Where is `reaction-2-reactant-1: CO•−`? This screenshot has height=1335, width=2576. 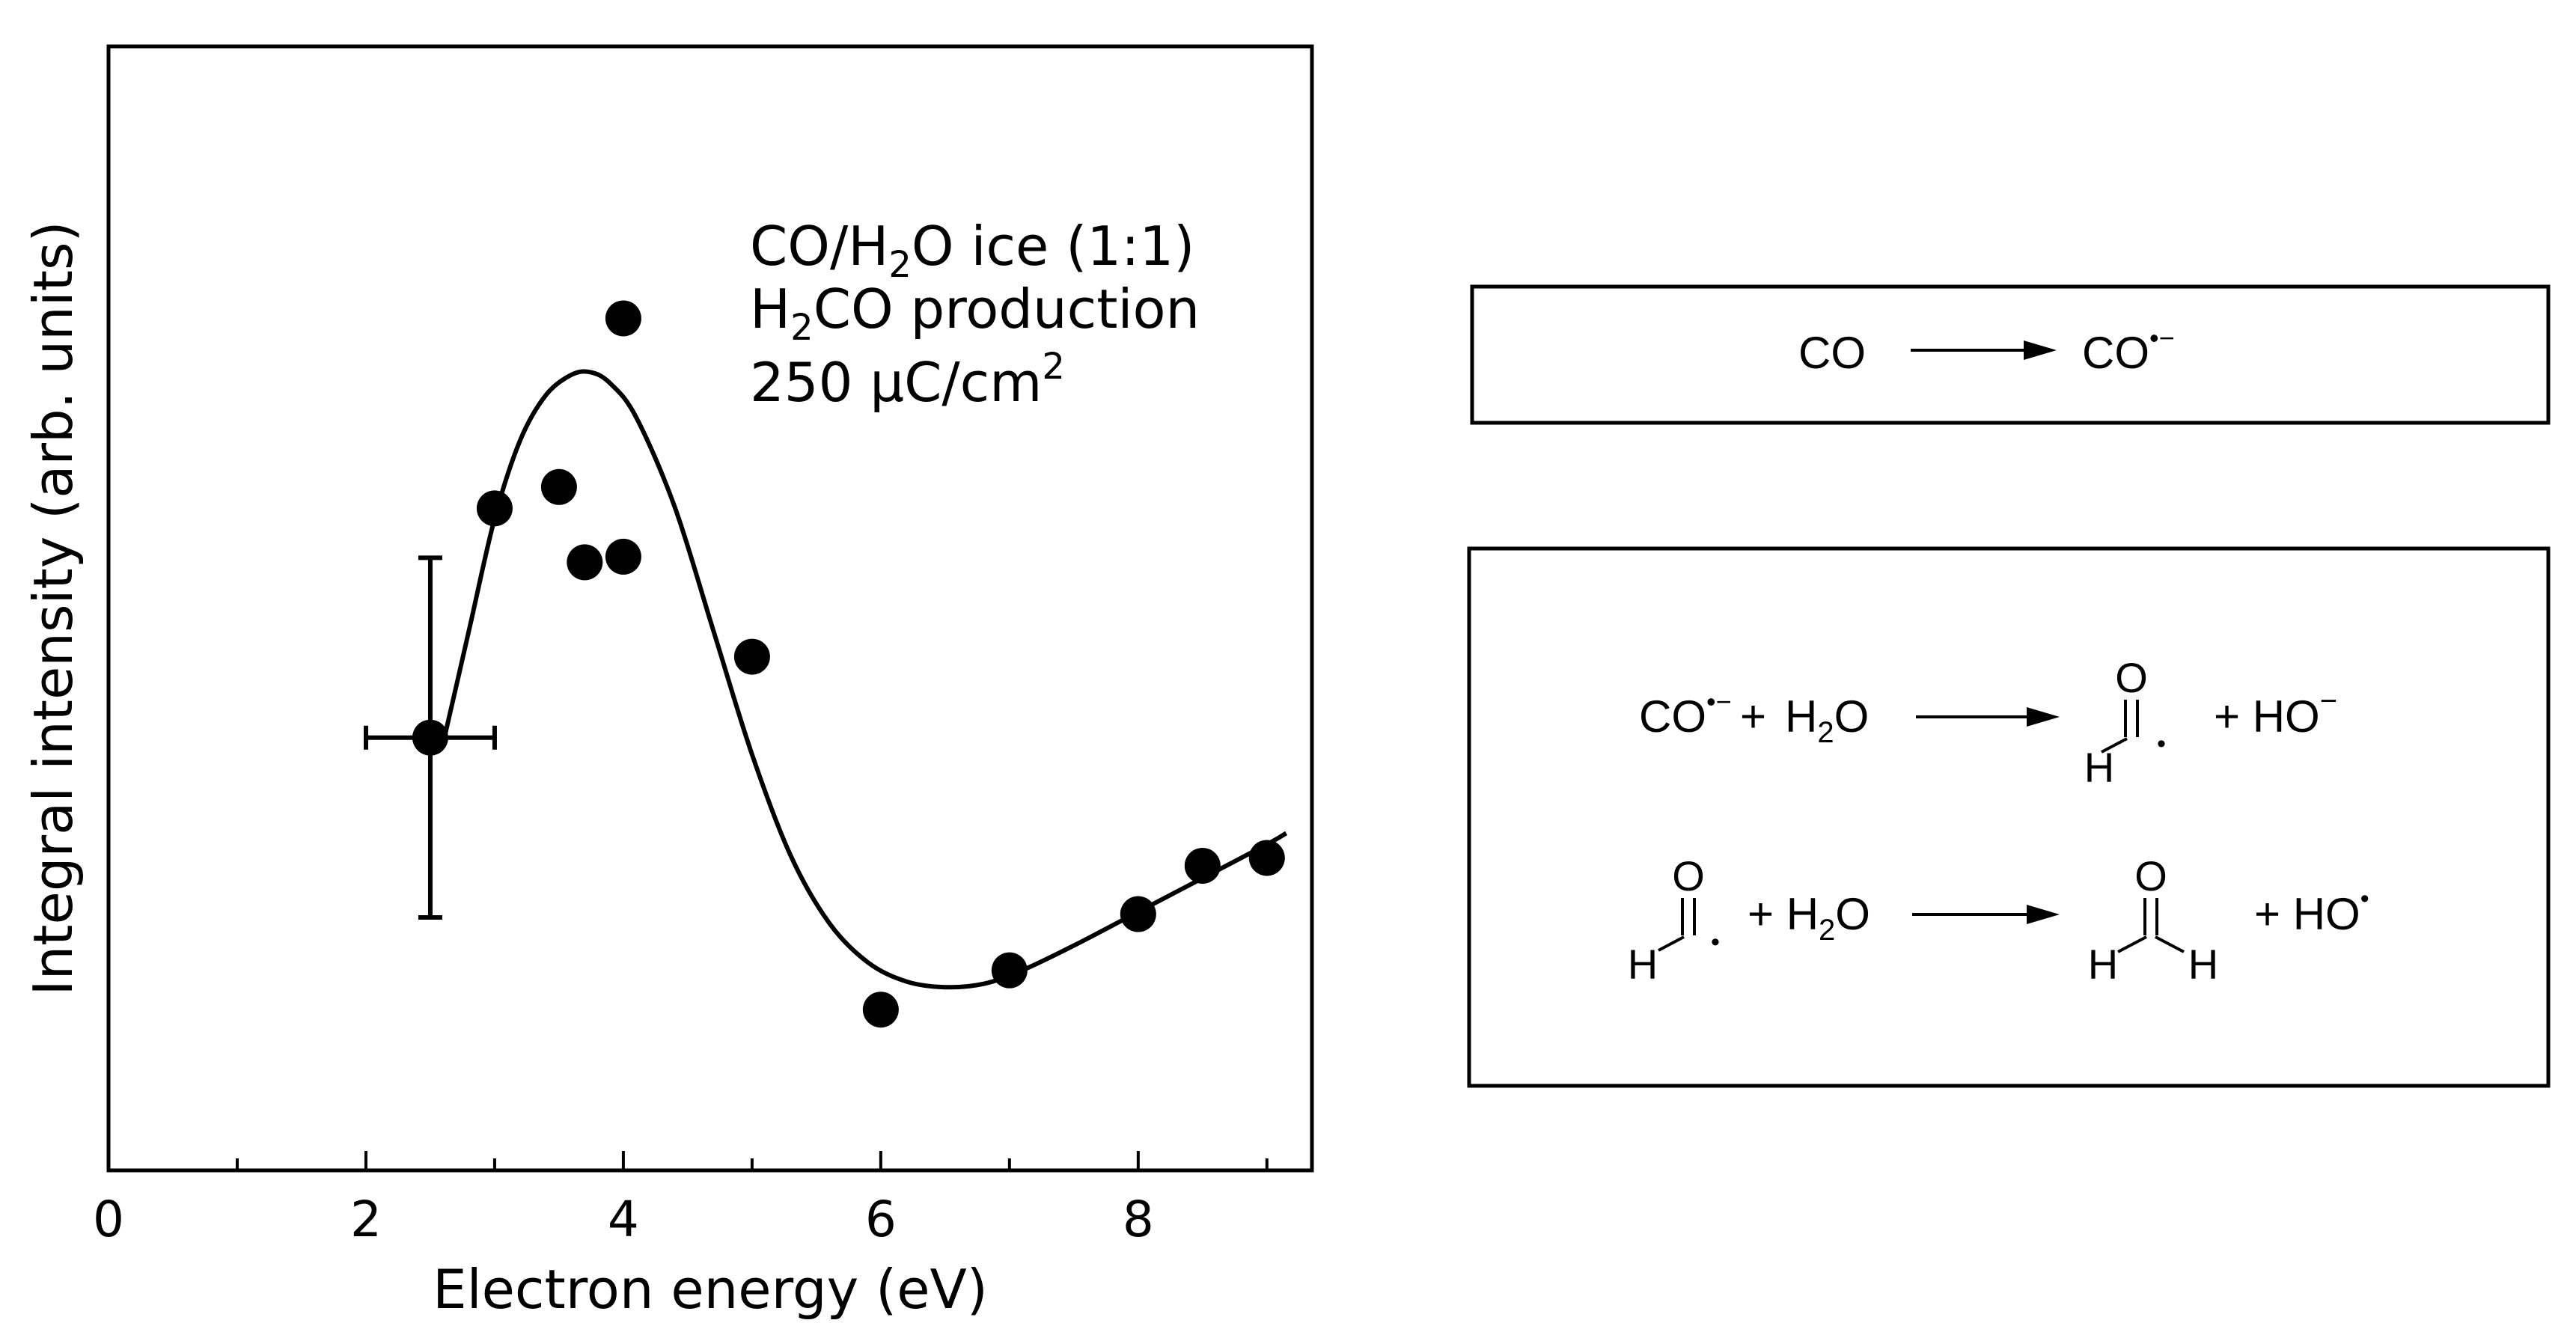 reaction-2-reactant-1: CO•− is located at coordinates (1686, 714).